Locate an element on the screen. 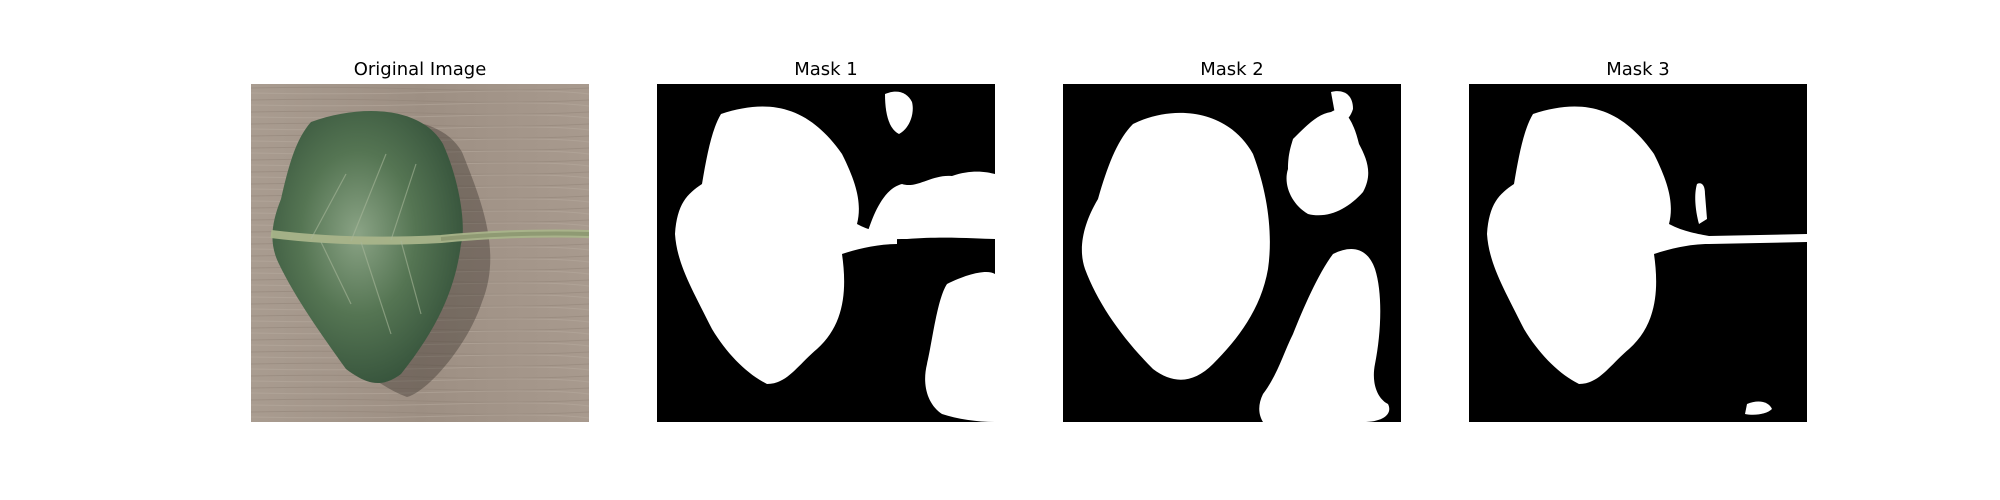  leaf-photo is located at coordinates (420, 253).